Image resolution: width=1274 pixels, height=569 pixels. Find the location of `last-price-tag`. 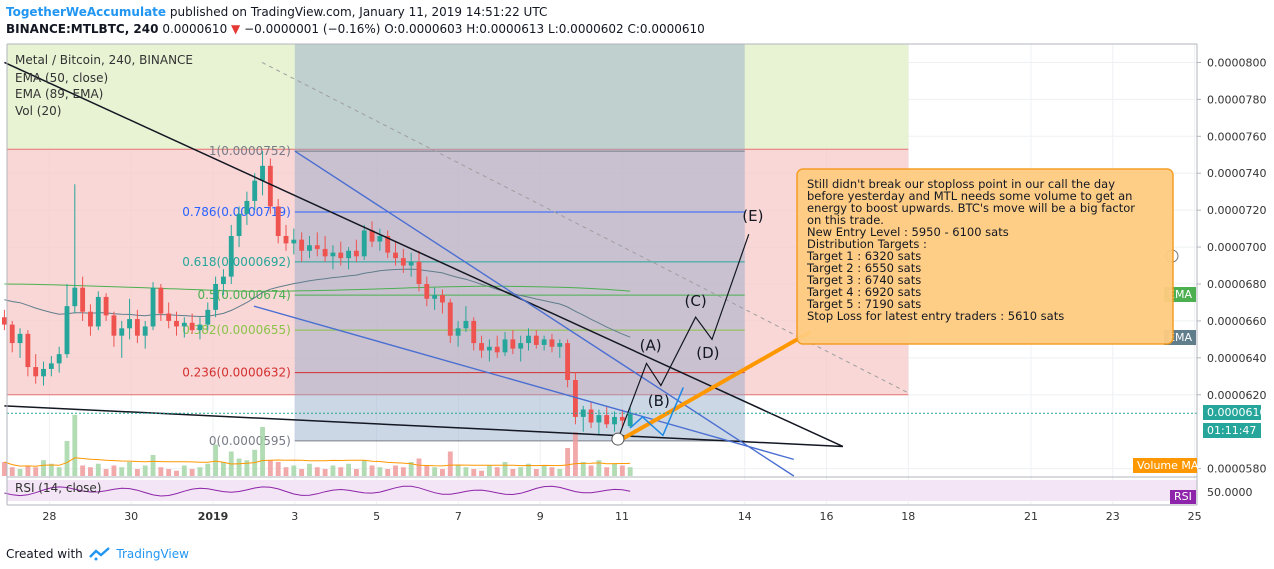

last-price-tag is located at coordinates (1232, 412).